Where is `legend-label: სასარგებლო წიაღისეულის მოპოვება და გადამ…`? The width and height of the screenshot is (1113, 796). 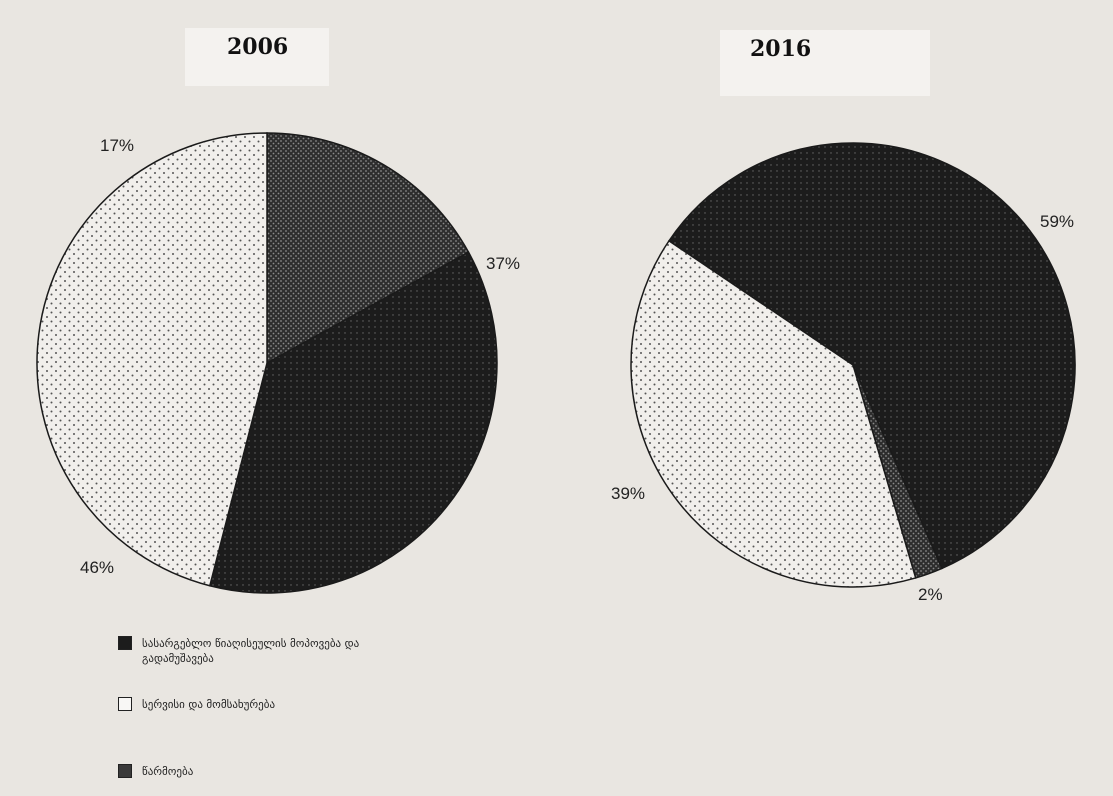 legend-label: სასარგებლო წიაღისეულის მოპოვება და გადამ… is located at coordinates (251, 651).